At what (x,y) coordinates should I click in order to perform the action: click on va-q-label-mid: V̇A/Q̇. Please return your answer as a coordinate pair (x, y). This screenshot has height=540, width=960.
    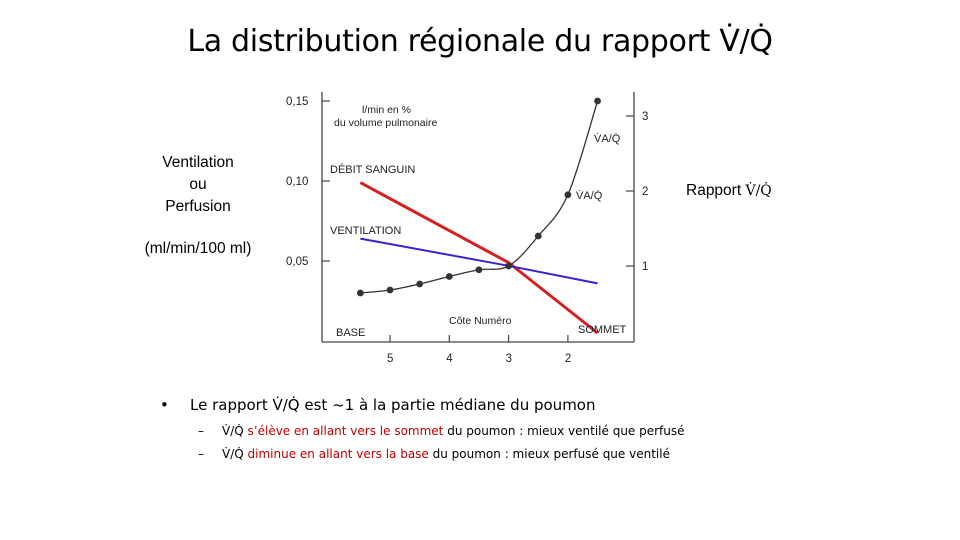
    Looking at the image, I should click on (589, 195).